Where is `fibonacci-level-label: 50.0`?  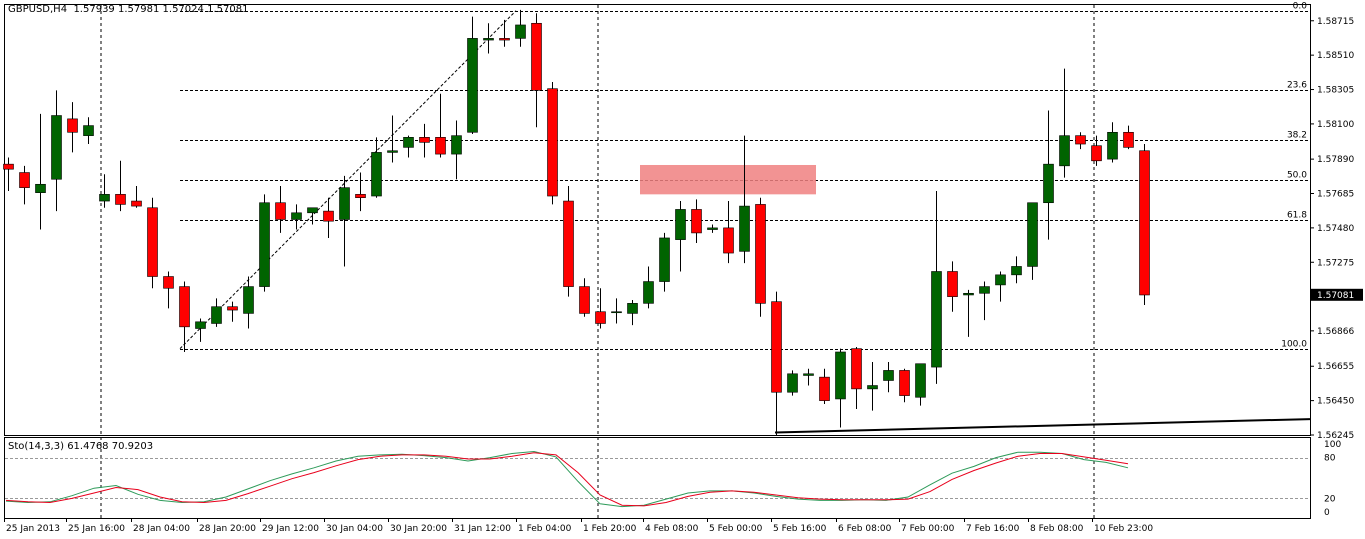 fibonacci-level-label: 50.0 is located at coordinates (1297, 176).